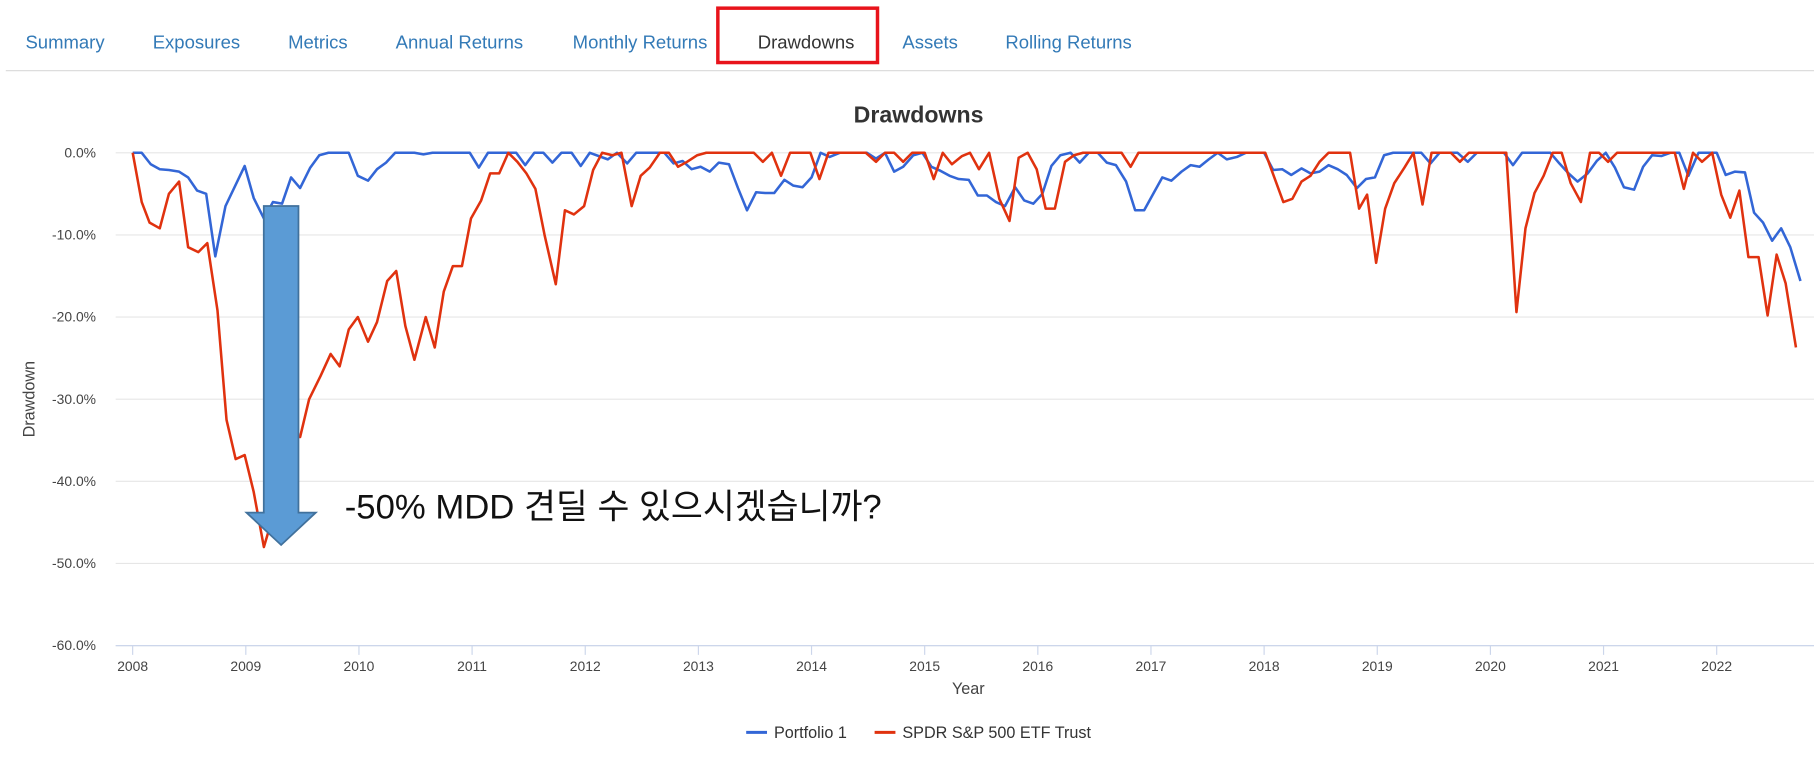 Image resolution: width=1814 pixels, height=771 pixels. I want to click on y-tick-label: 0.0%, so click(80, 152).